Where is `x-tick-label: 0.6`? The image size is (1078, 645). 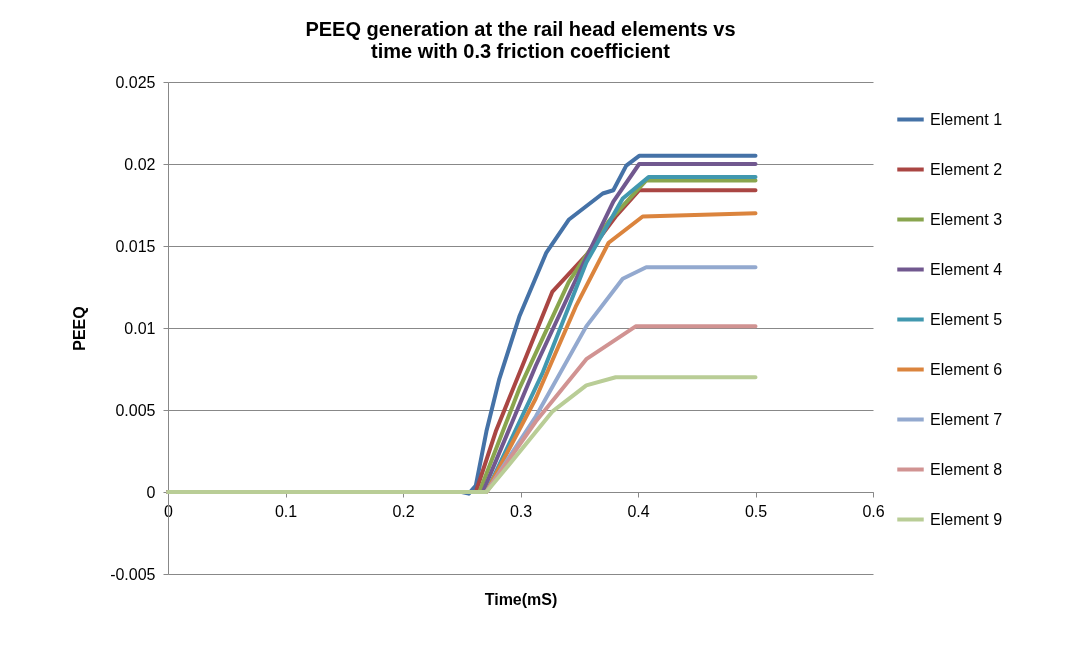 x-tick-label: 0.6 is located at coordinates (873, 511).